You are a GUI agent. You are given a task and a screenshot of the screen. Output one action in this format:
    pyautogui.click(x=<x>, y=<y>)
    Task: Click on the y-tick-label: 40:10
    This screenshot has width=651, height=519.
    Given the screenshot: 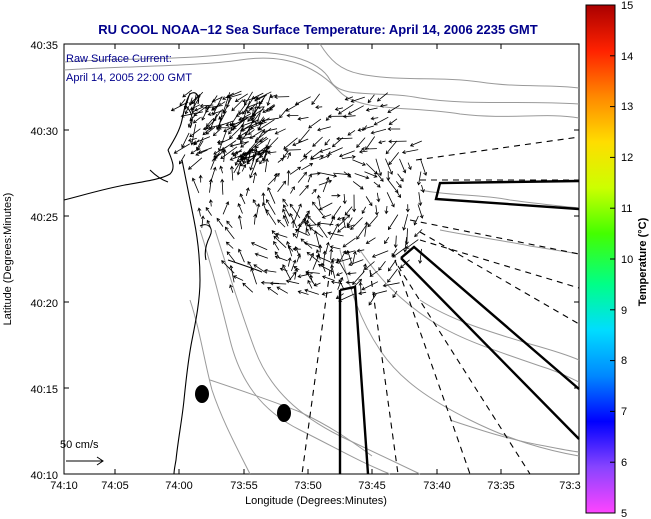 What is the action you would take?
    pyautogui.click(x=44, y=476)
    